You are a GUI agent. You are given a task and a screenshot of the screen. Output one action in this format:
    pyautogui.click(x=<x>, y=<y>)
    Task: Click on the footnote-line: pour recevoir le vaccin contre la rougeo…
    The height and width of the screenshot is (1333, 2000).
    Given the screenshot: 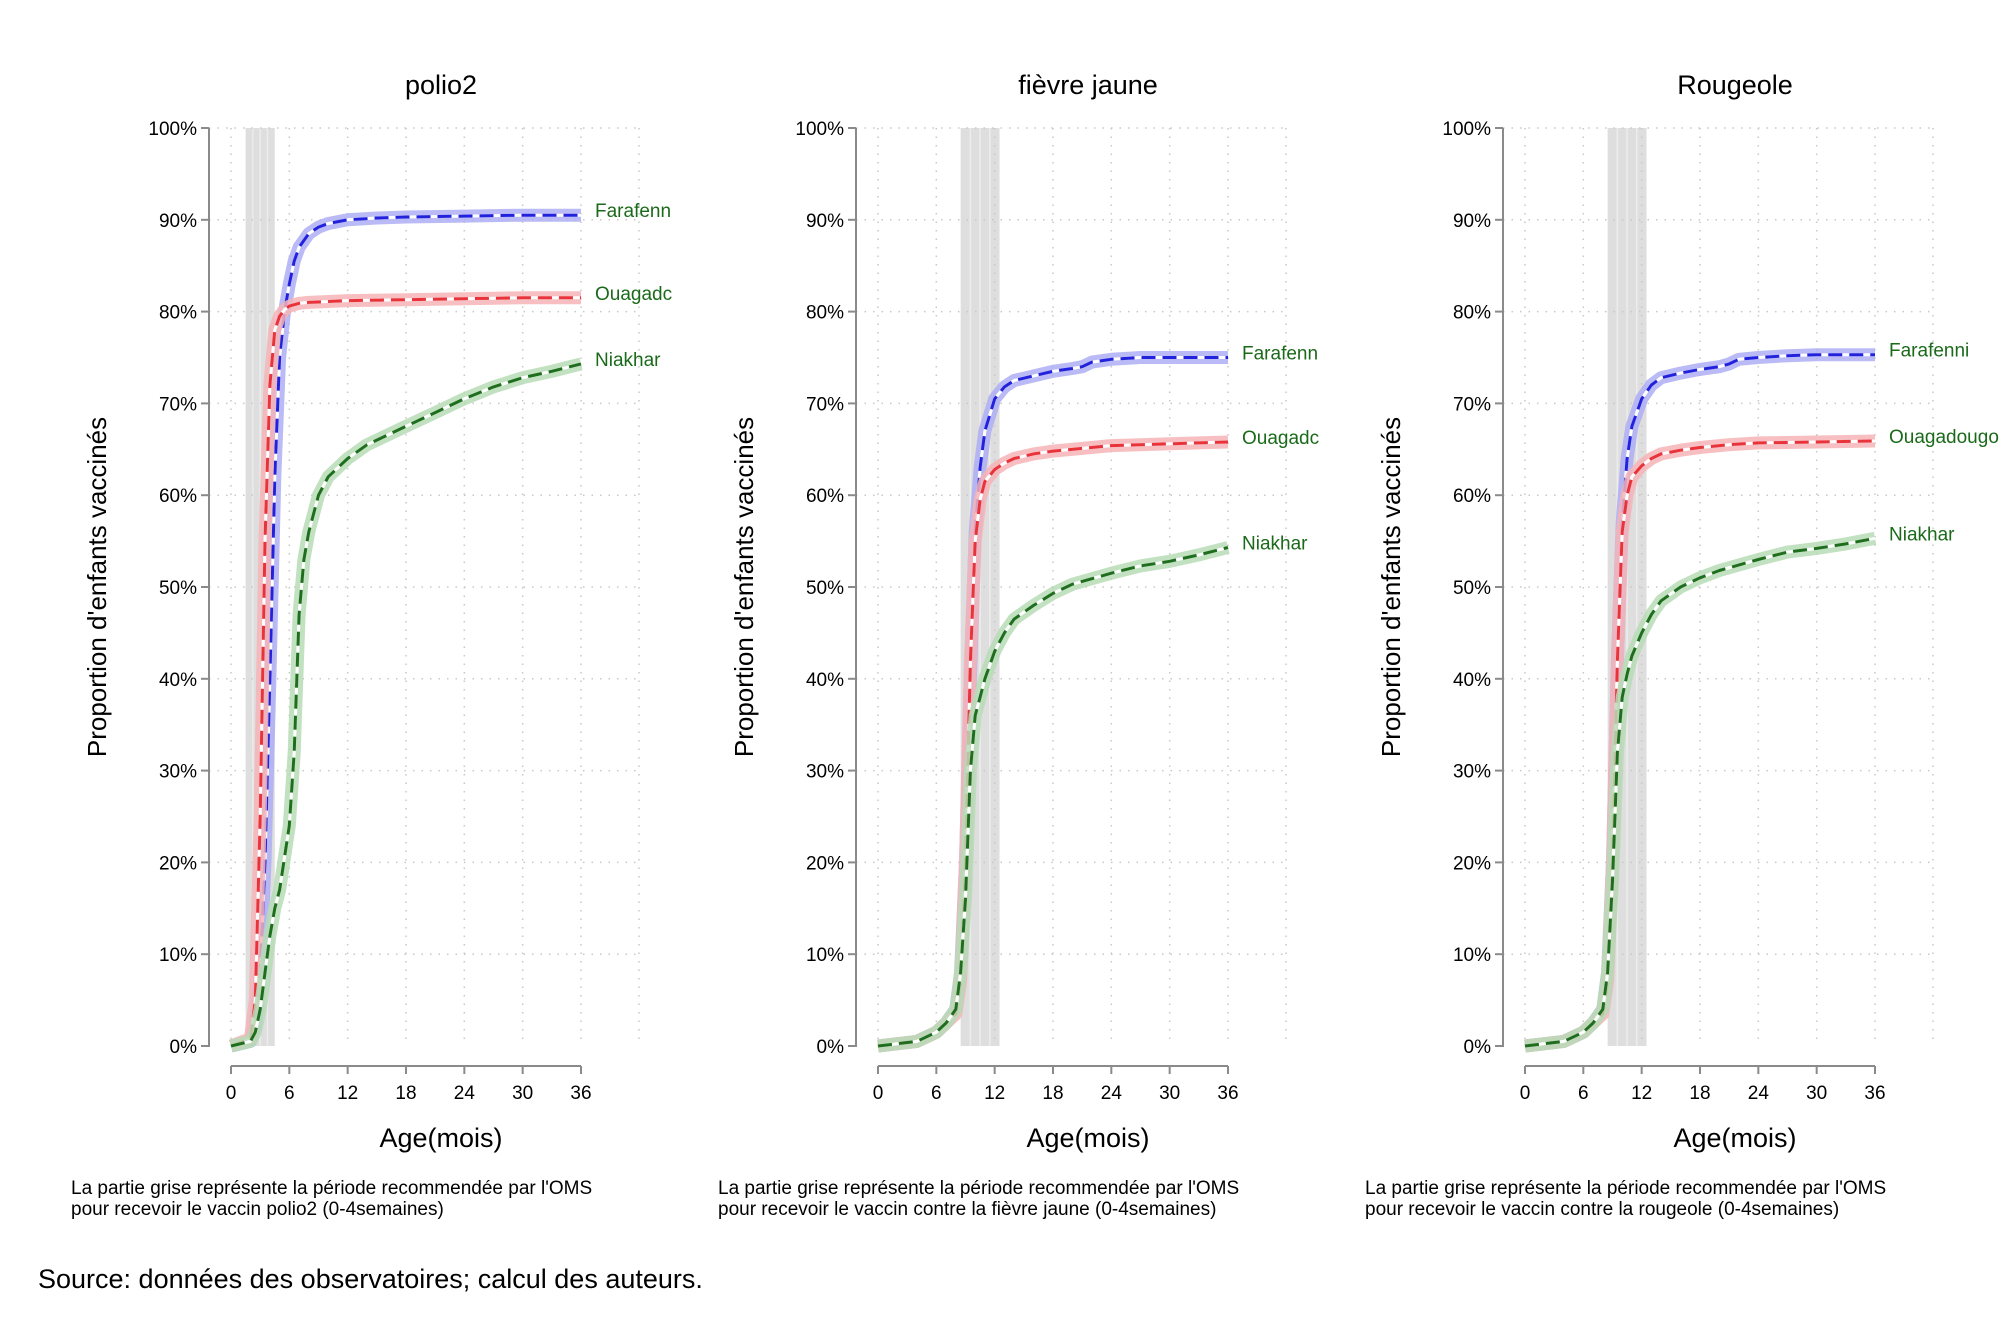 What is the action you would take?
    pyautogui.click(x=1602, y=1209)
    